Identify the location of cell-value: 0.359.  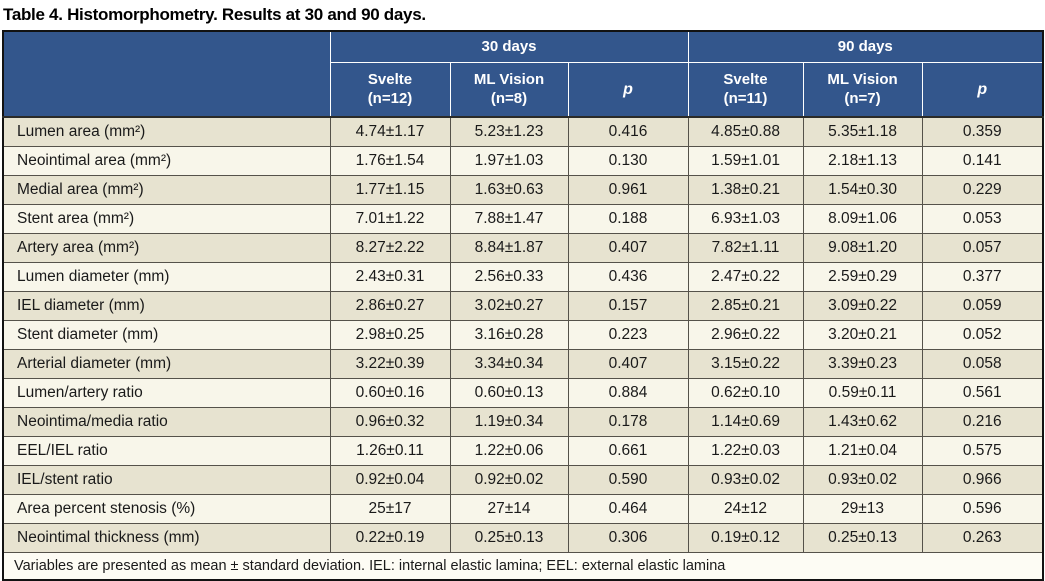
(982, 131).